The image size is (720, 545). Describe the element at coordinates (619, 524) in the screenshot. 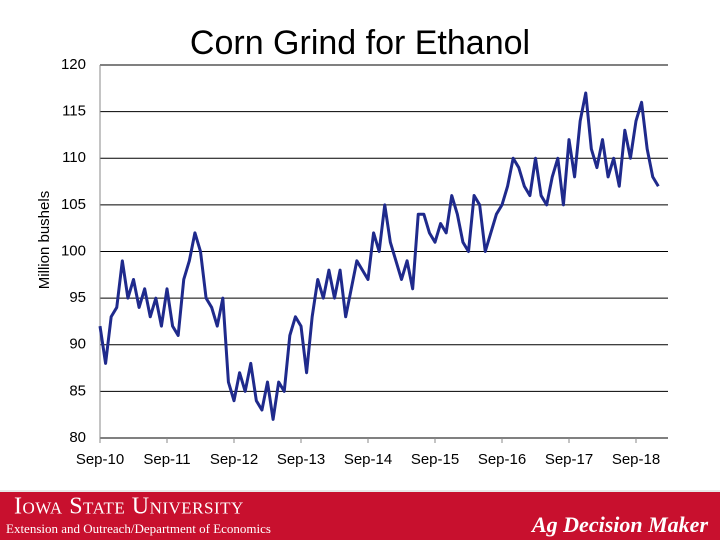

I see `brand-text: Ag Decision Maker` at that location.